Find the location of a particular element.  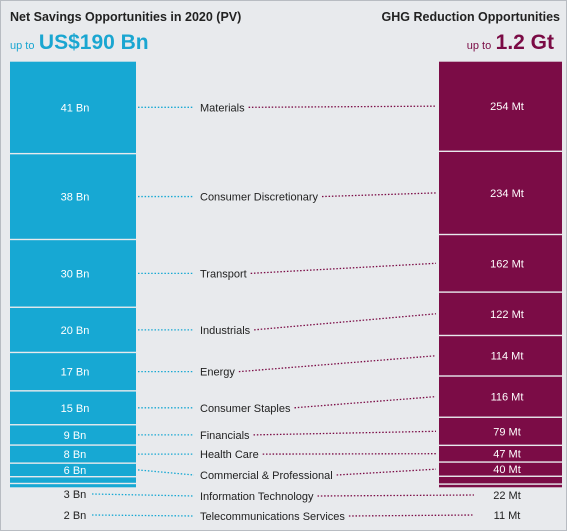

ghg-connector-transport is located at coordinates (343, 268).